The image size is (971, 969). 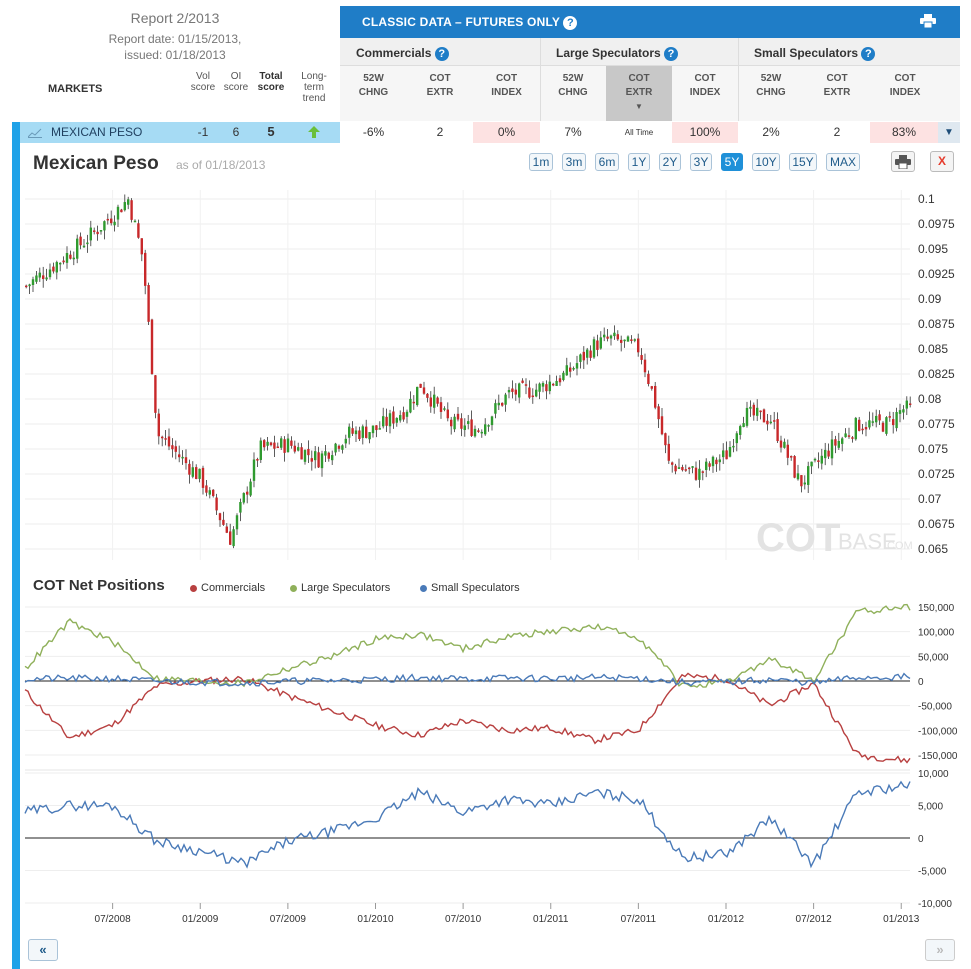 I want to click on market-name: MEXICAN PESO, so click(x=97, y=132).